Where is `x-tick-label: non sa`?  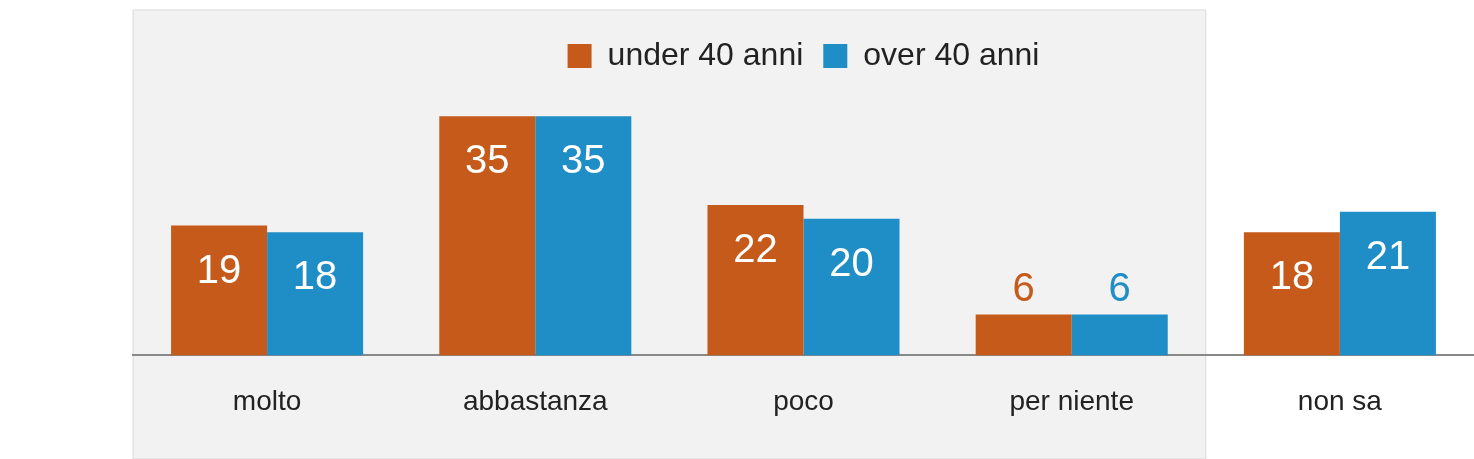 x-tick-label: non sa is located at coordinates (1340, 400).